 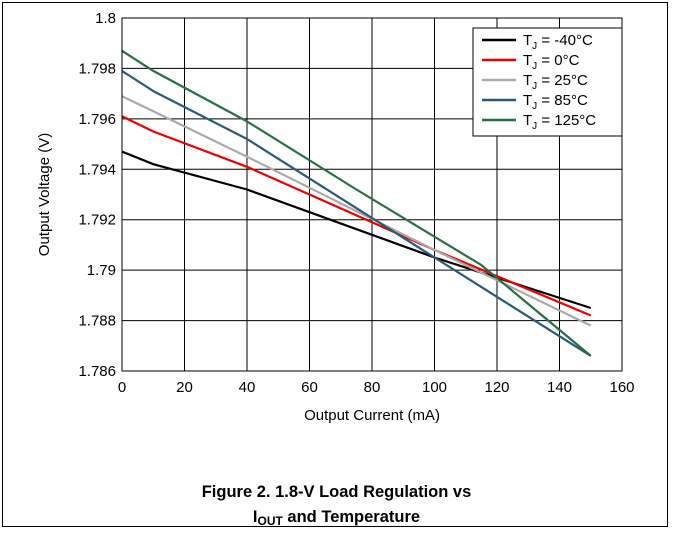 What do you see at coordinates (558, 42) in the screenshot?
I see `legend-entry-label: TJ = -40°C` at bounding box center [558, 42].